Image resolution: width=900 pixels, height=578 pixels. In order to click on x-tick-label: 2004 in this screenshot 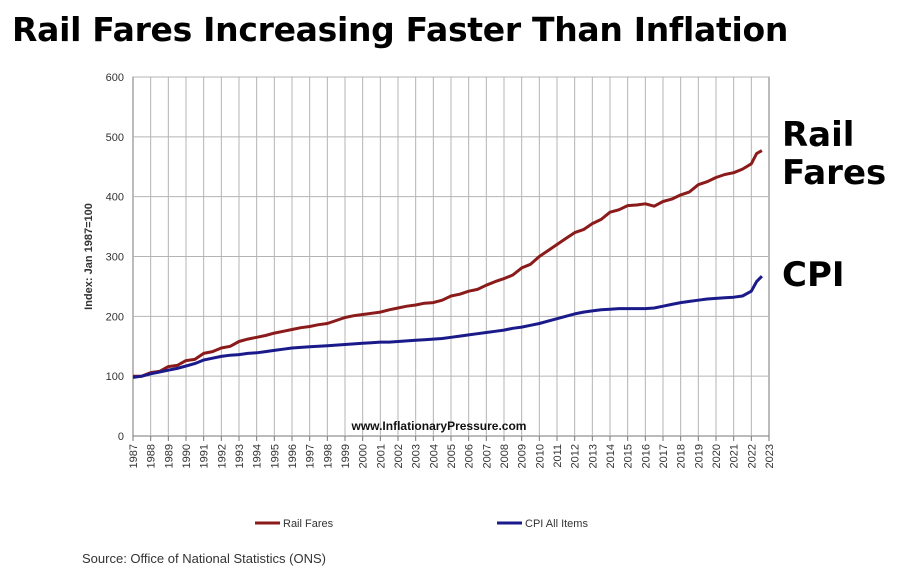, I will do `click(434, 456)`.